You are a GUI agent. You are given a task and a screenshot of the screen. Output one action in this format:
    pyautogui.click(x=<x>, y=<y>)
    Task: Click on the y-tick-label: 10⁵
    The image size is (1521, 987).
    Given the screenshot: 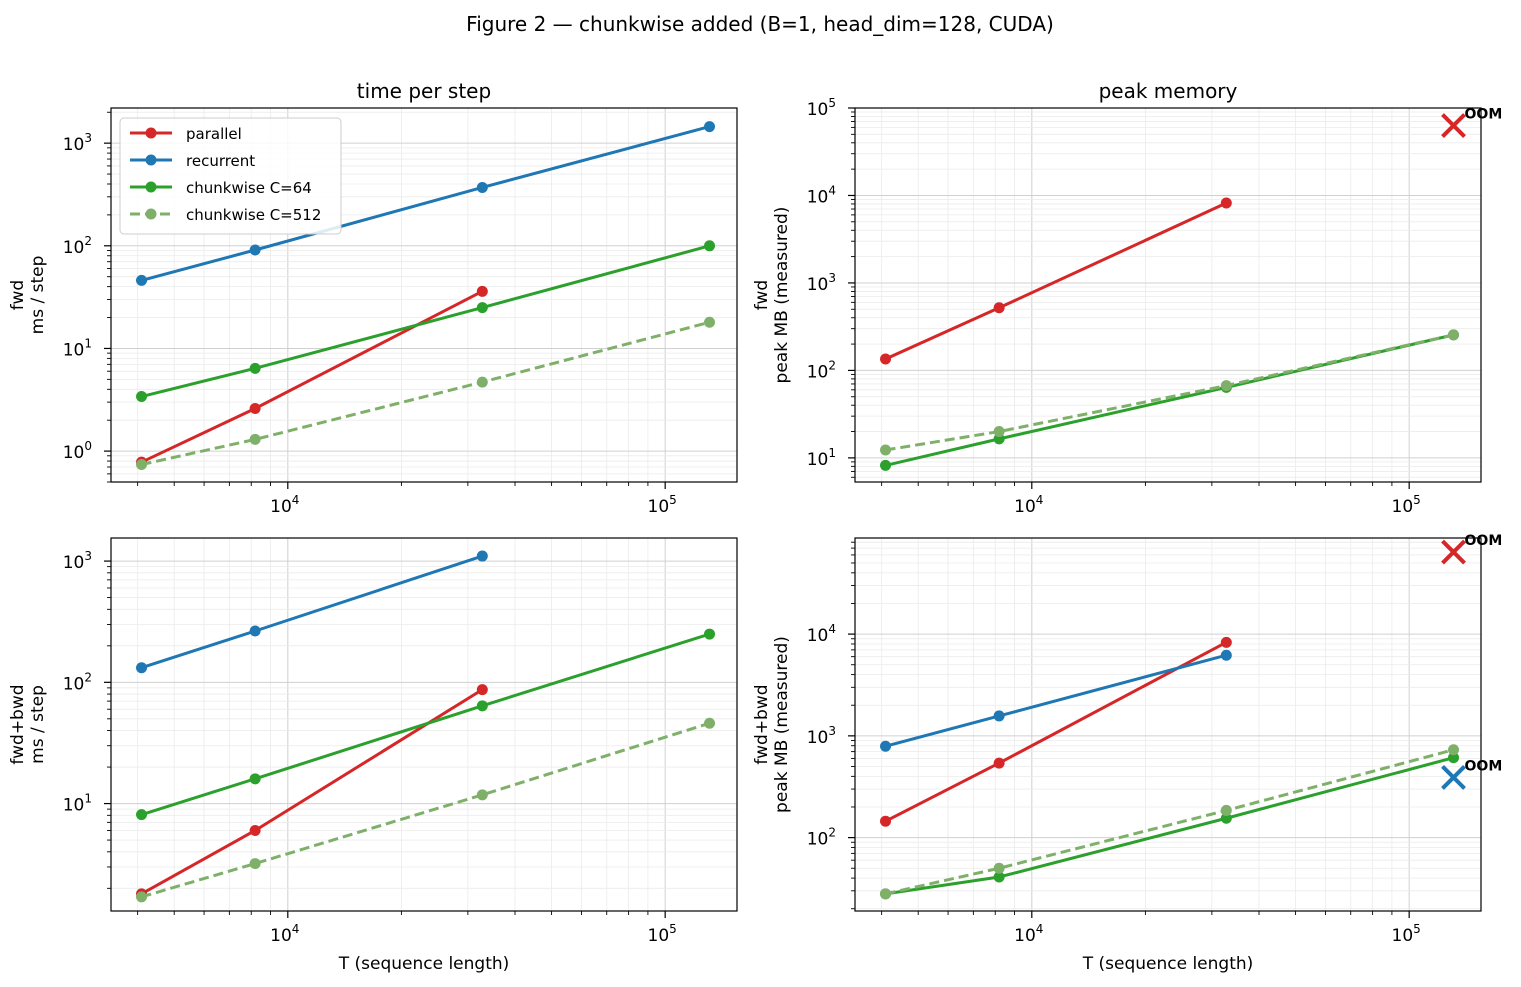 What is the action you would take?
    pyautogui.click(x=821, y=108)
    